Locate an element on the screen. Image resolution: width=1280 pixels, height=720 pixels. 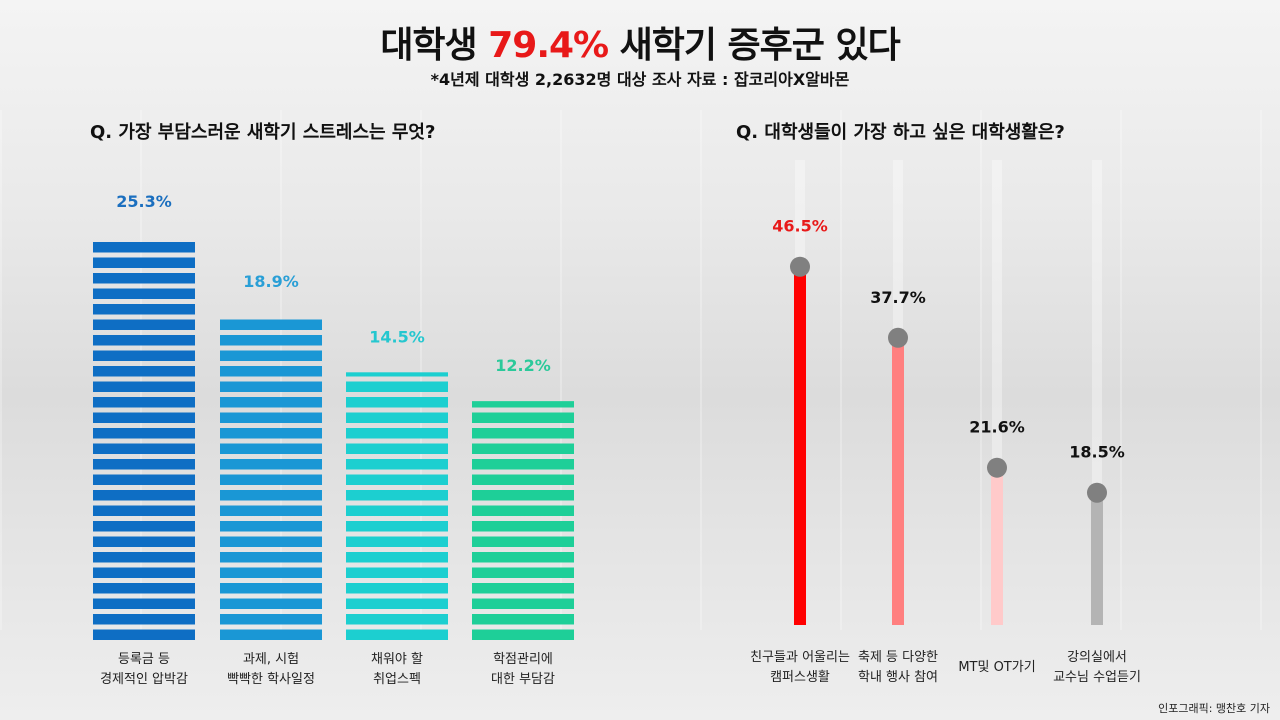
title-post: 새학기 증후군 있다 is located at coordinates (754, 45).